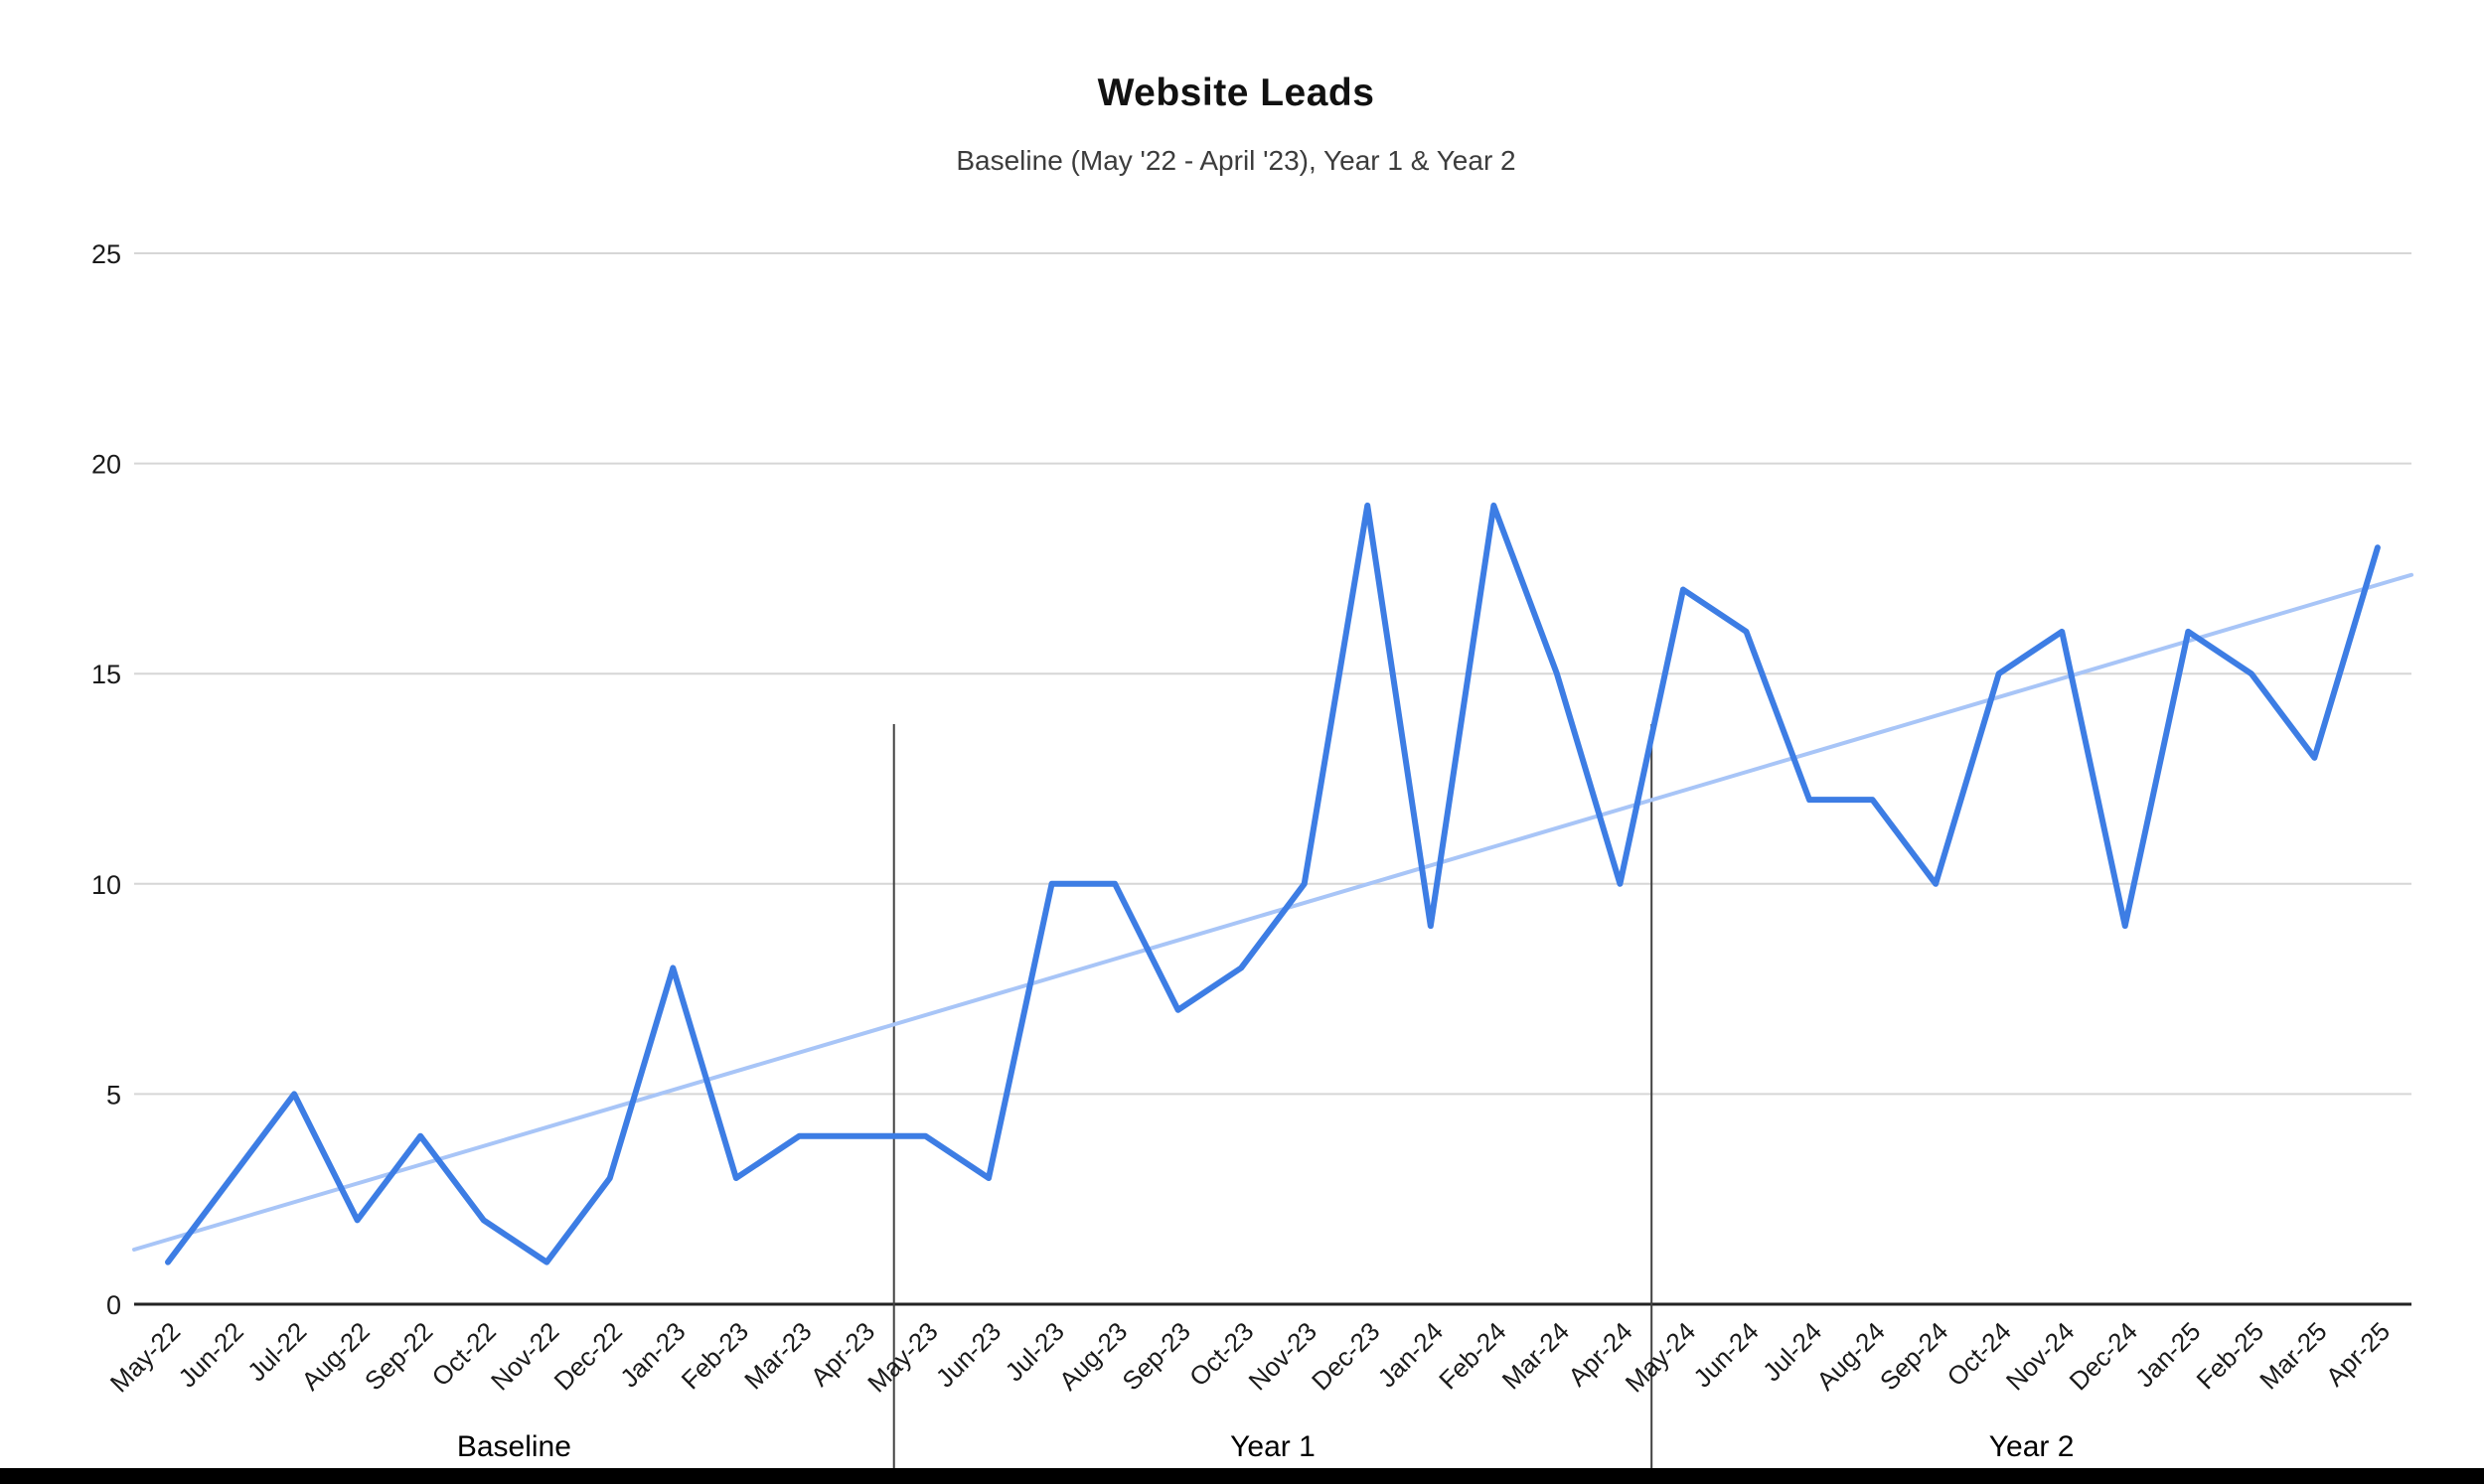  I want to click on x-tick-label: Mar-25, so click(2293, 1355).